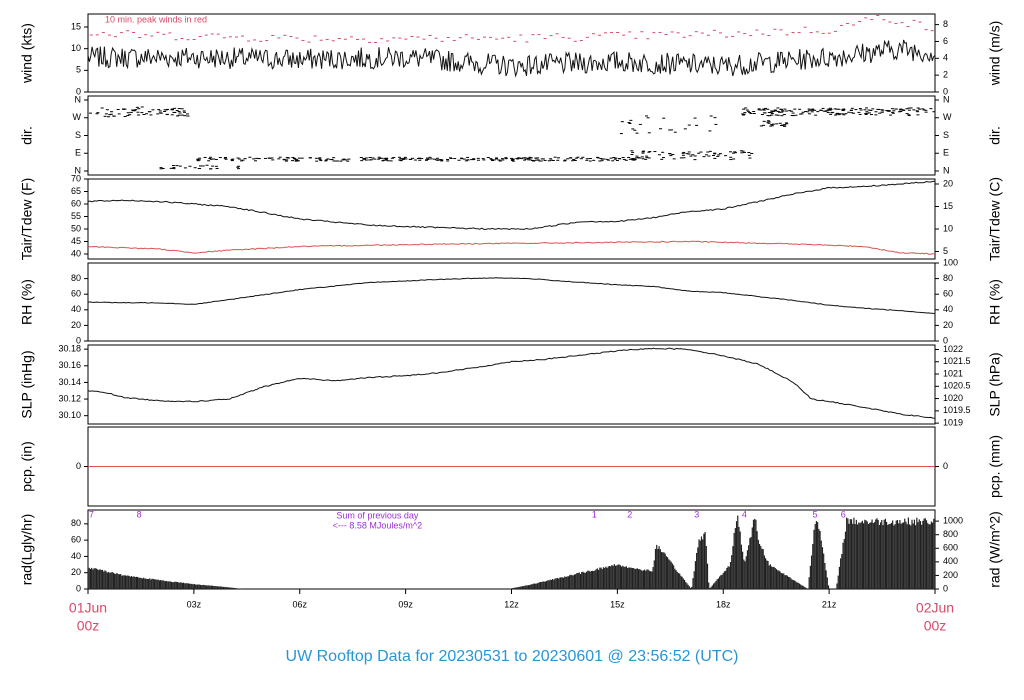  What do you see at coordinates (27, 466) in the screenshot?
I see `pcp-ylabel-left: pcp. (in)` at bounding box center [27, 466].